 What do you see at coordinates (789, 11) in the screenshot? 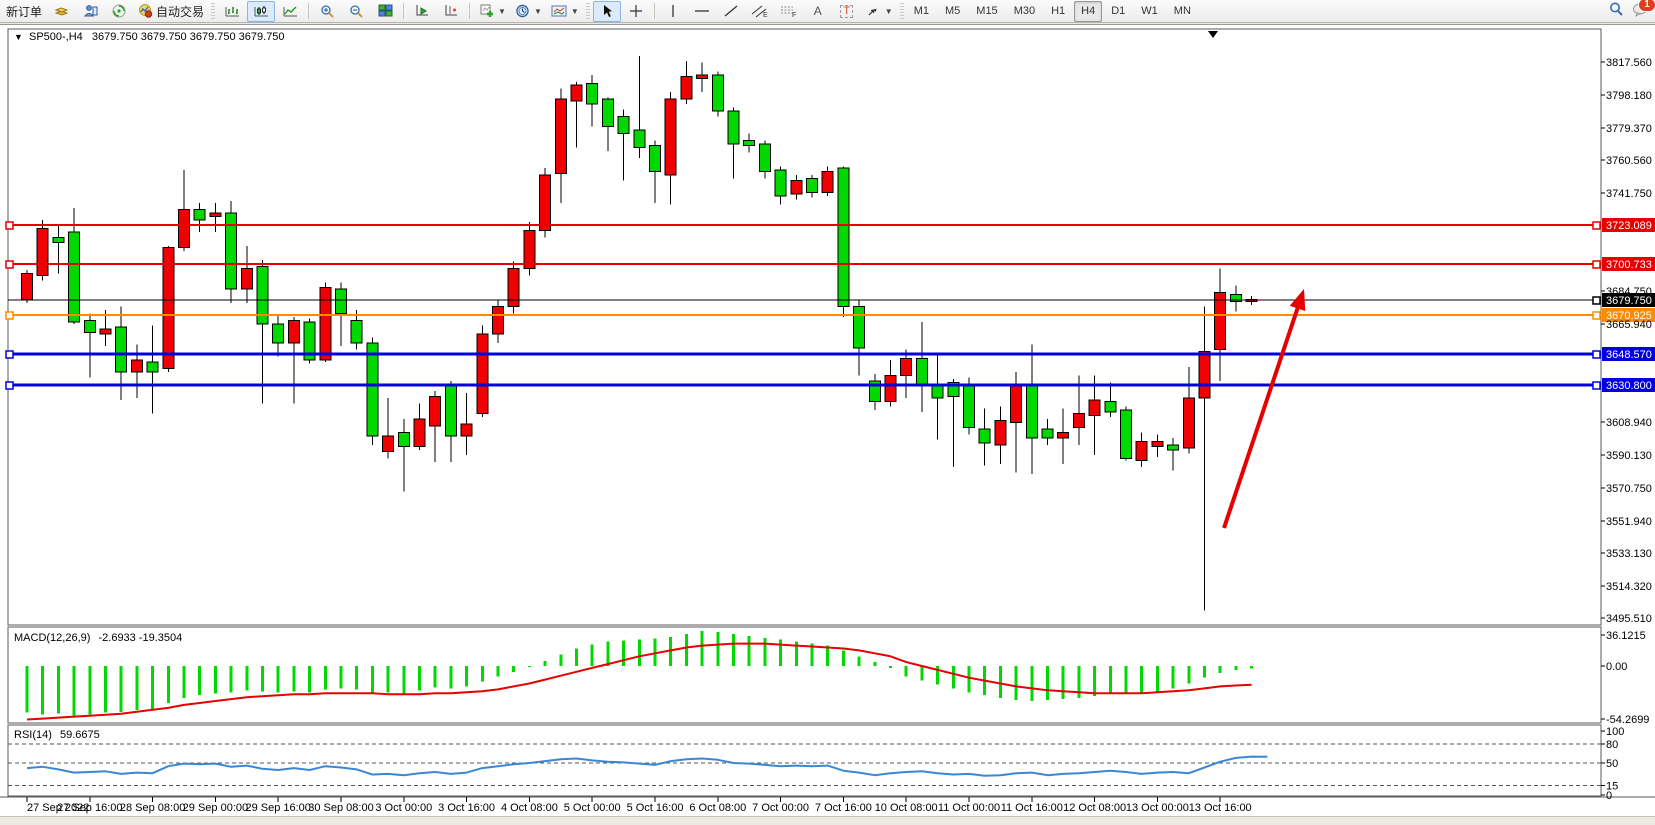
I see `fibonacci-tool: F` at bounding box center [789, 11].